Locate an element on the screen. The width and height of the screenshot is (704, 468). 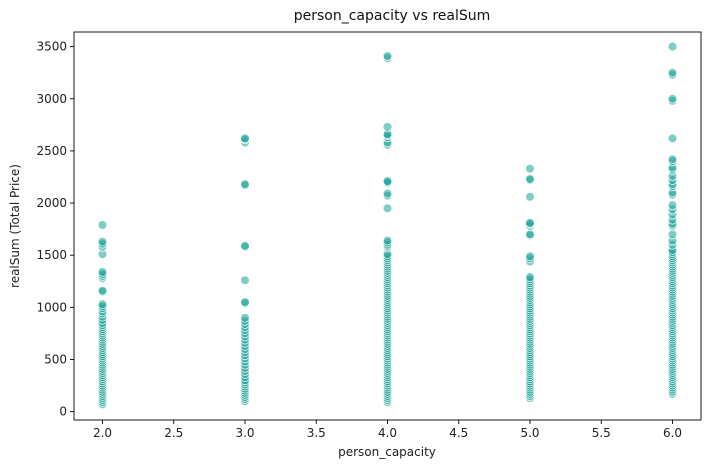
y-tick-label: 3500 is located at coordinates (51, 47).